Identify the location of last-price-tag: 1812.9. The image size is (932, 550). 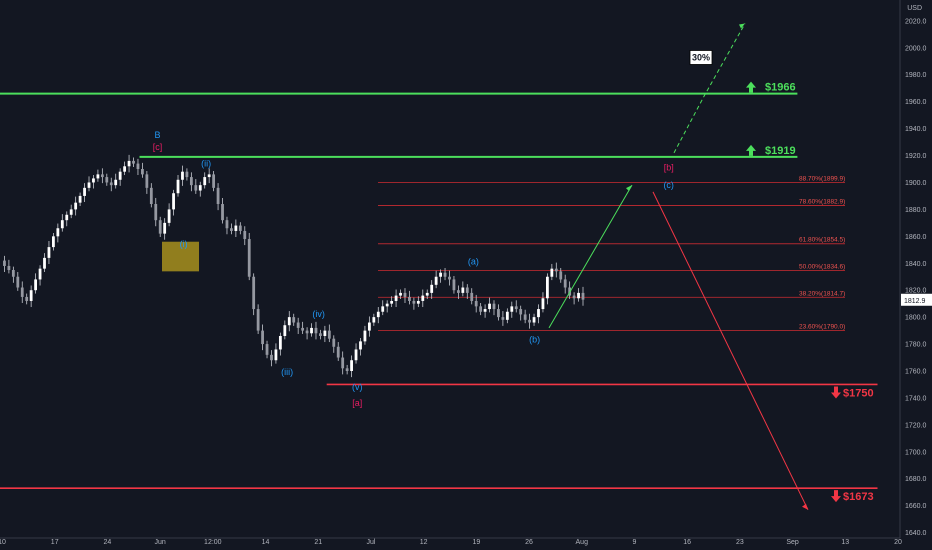
(916, 299).